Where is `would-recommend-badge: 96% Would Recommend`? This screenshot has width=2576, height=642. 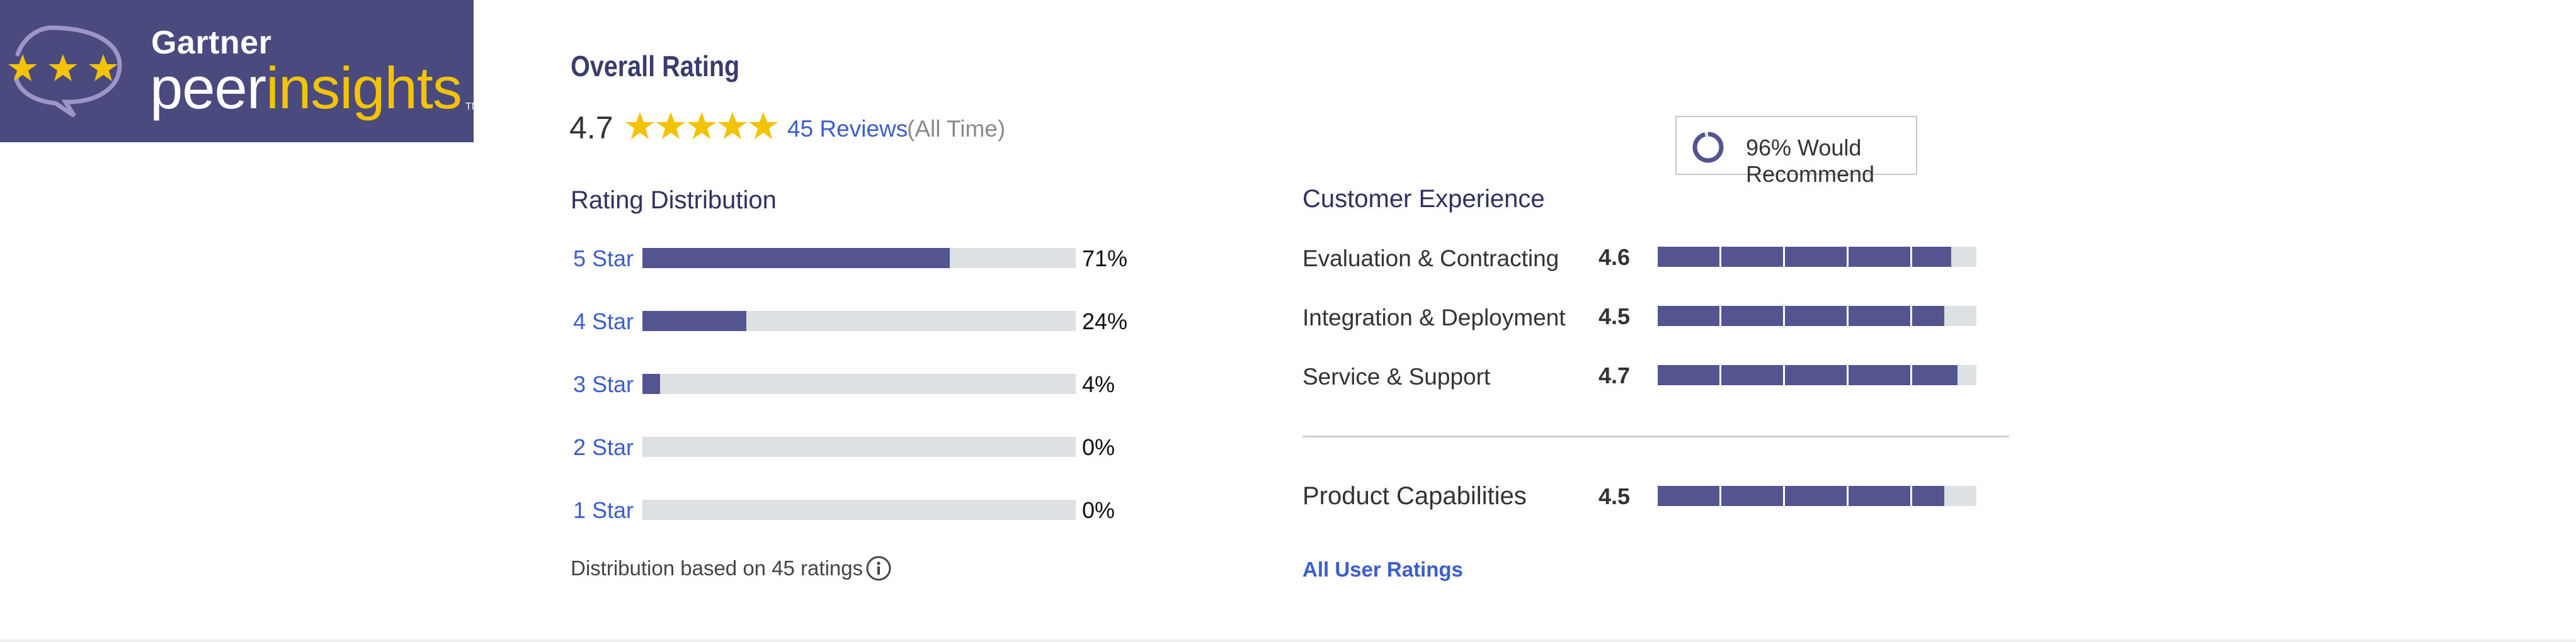
would-recommend-badge: 96% Would Recommend is located at coordinates (1796, 151).